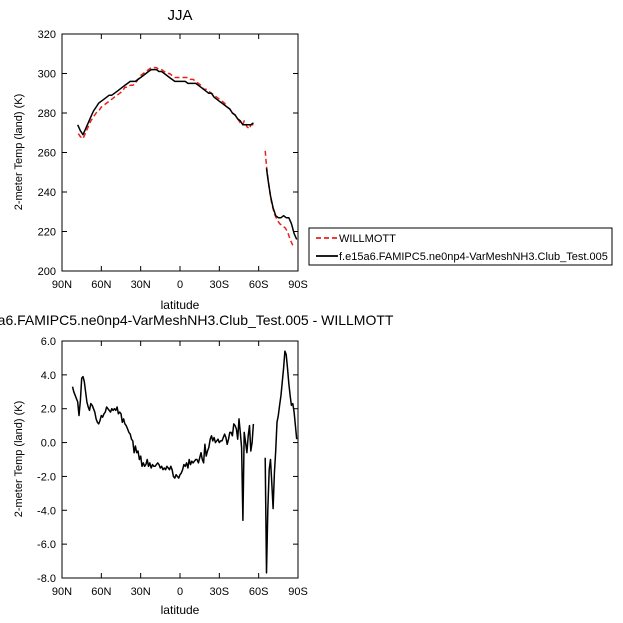 This screenshot has height=623, width=623. I want to click on chart-bottom-y-tick-label: 4.0, so click(48, 376).